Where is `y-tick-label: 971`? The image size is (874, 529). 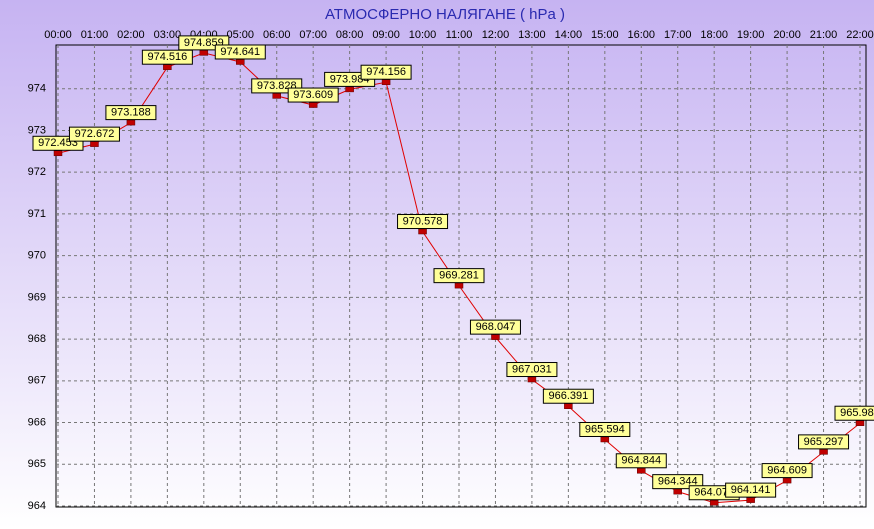 y-tick-label: 971 is located at coordinates (37, 214).